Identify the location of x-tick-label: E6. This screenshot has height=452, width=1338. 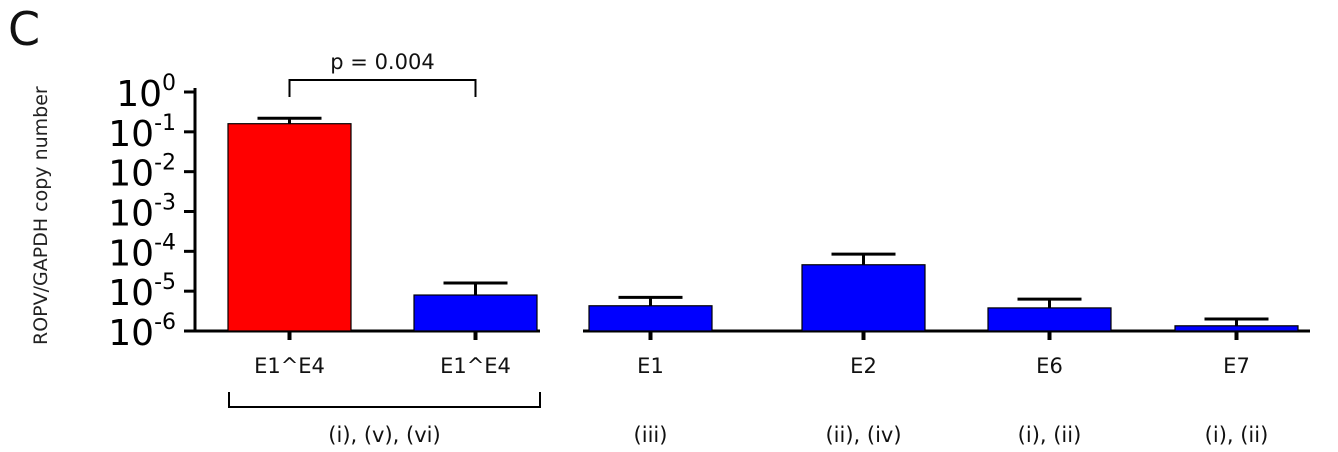
(1049, 366).